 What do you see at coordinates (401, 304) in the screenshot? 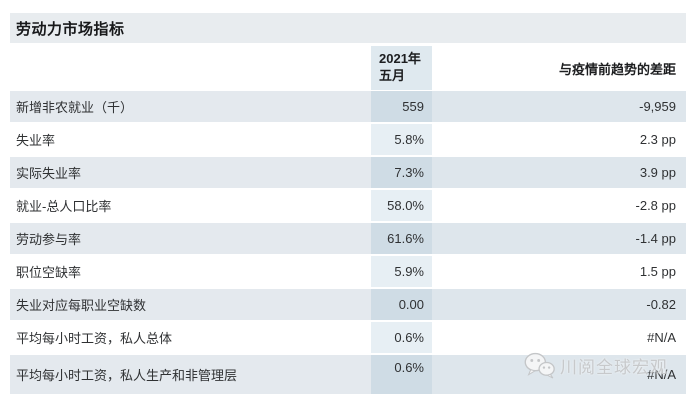
I see `row-value-may2021: 0.00` at bounding box center [401, 304].